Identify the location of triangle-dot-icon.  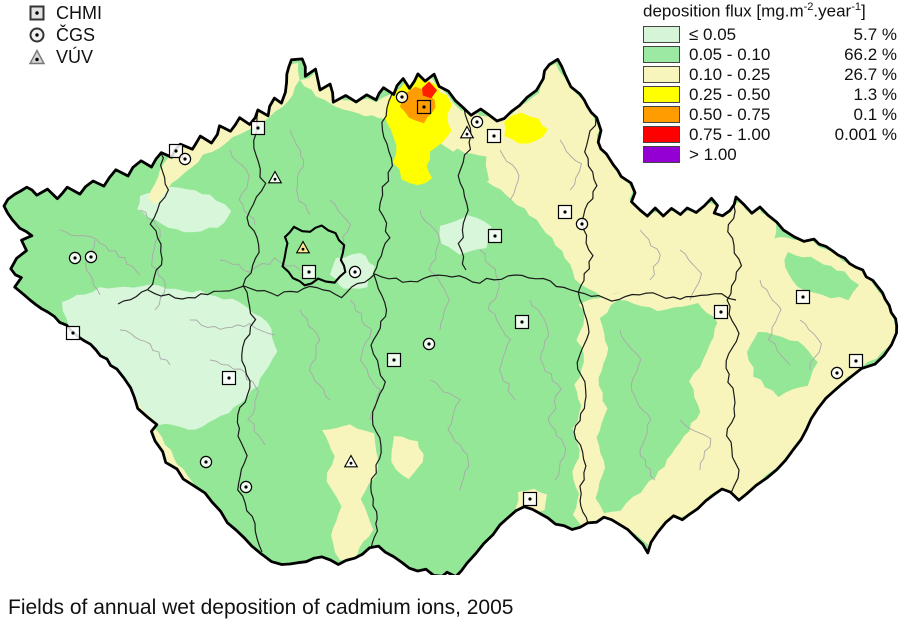
(37, 57).